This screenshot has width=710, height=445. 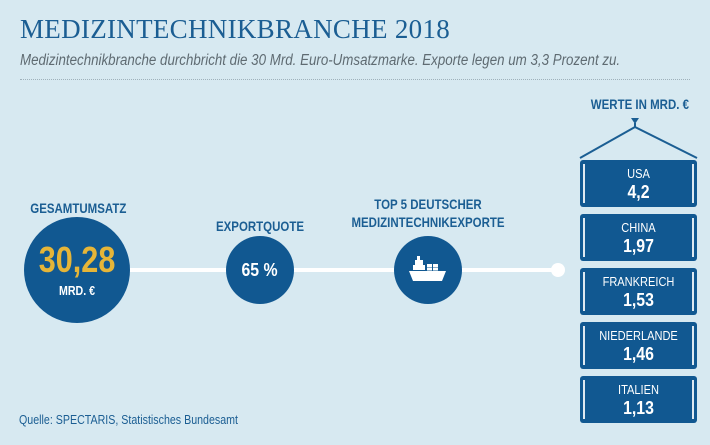 What do you see at coordinates (428, 222) in the screenshot?
I see `top5-label-line2: MEDIZINTECHNIKEXPORTE` at bounding box center [428, 222].